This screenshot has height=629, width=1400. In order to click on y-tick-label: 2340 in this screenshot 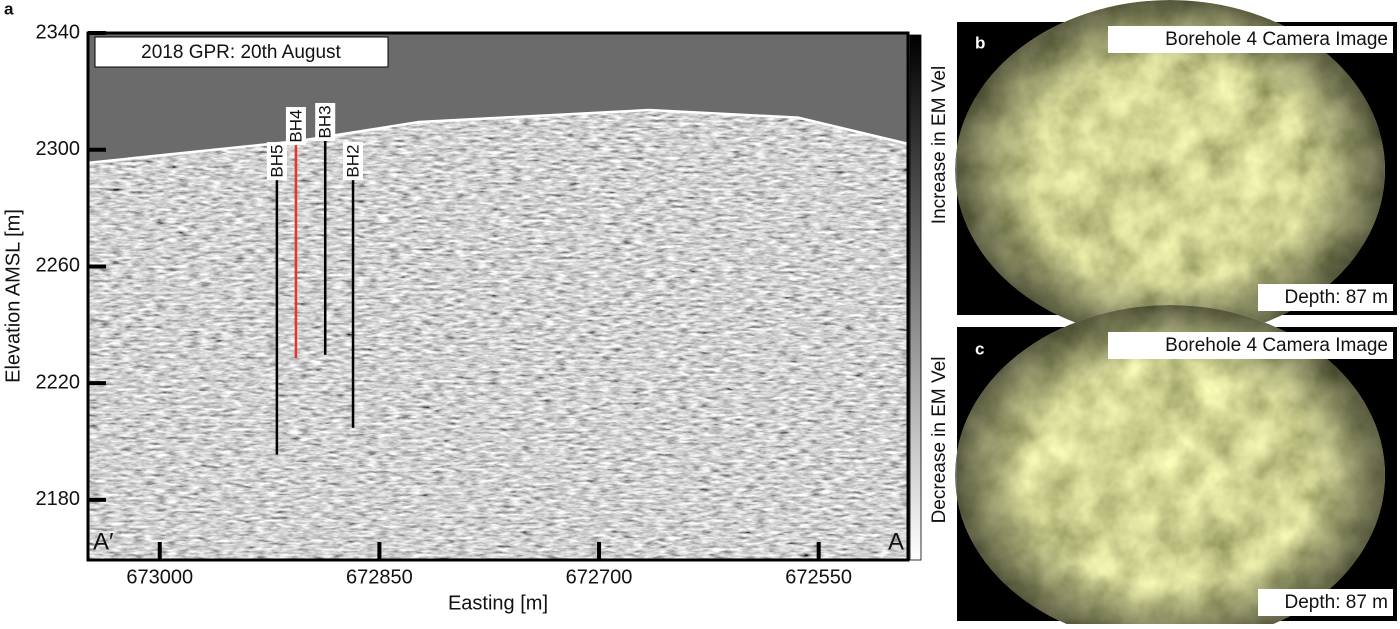, I will do `click(58, 32)`.